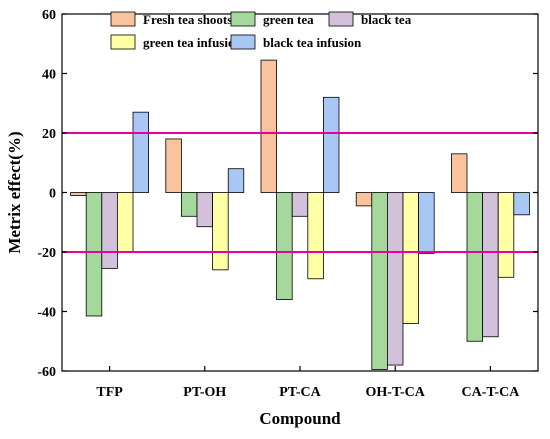 This screenshot has height=439, width=550. Describe the element at coordinates (386, 19) in the screenshot. I see `legend-label: black tea` at that location.